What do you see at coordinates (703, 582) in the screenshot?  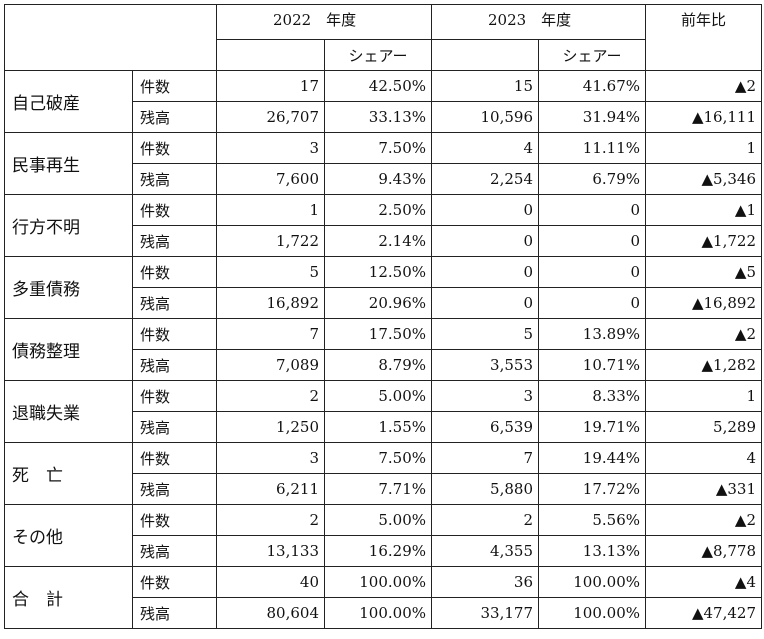 I see `cell-yoy: ▲4` at bounding box center [703, 582].